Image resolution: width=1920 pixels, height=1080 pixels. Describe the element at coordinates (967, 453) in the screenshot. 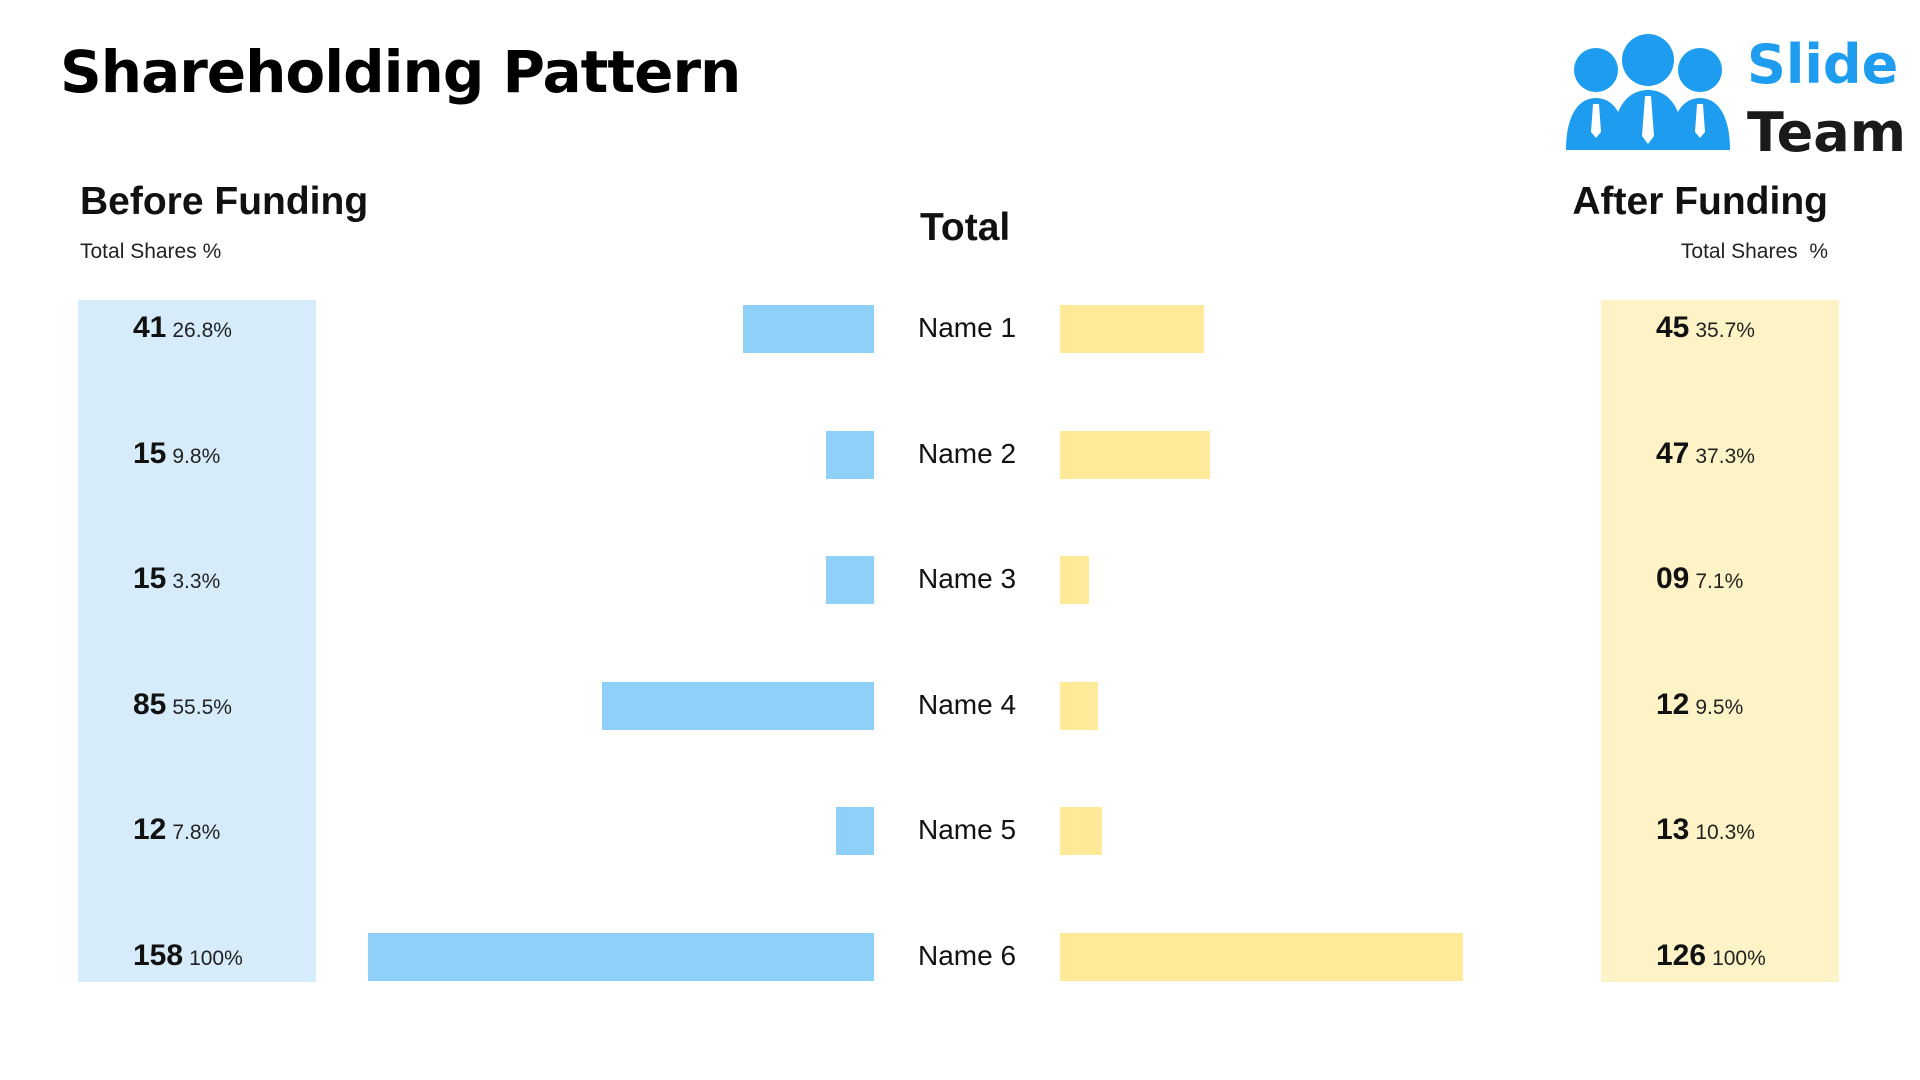

I see `category-label: Name 2` at that location.